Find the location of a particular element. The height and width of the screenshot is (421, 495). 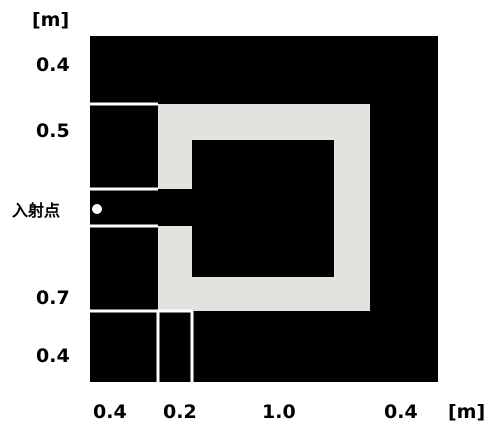

dimension-label-horizontal: 0.2 is located at coordinates (180, 411).